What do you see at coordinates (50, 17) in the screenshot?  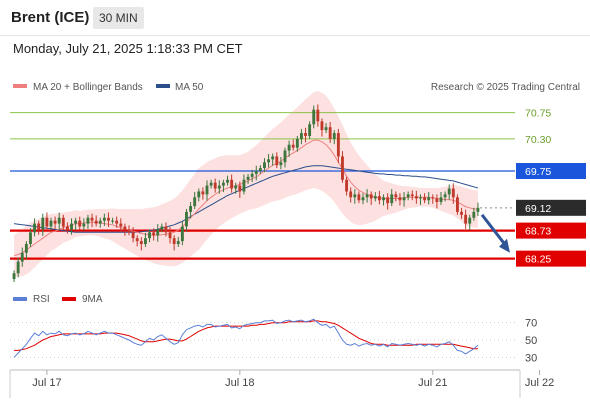 I see `instrument-title: Brent (ICE)` at bounding box center [50, 17].